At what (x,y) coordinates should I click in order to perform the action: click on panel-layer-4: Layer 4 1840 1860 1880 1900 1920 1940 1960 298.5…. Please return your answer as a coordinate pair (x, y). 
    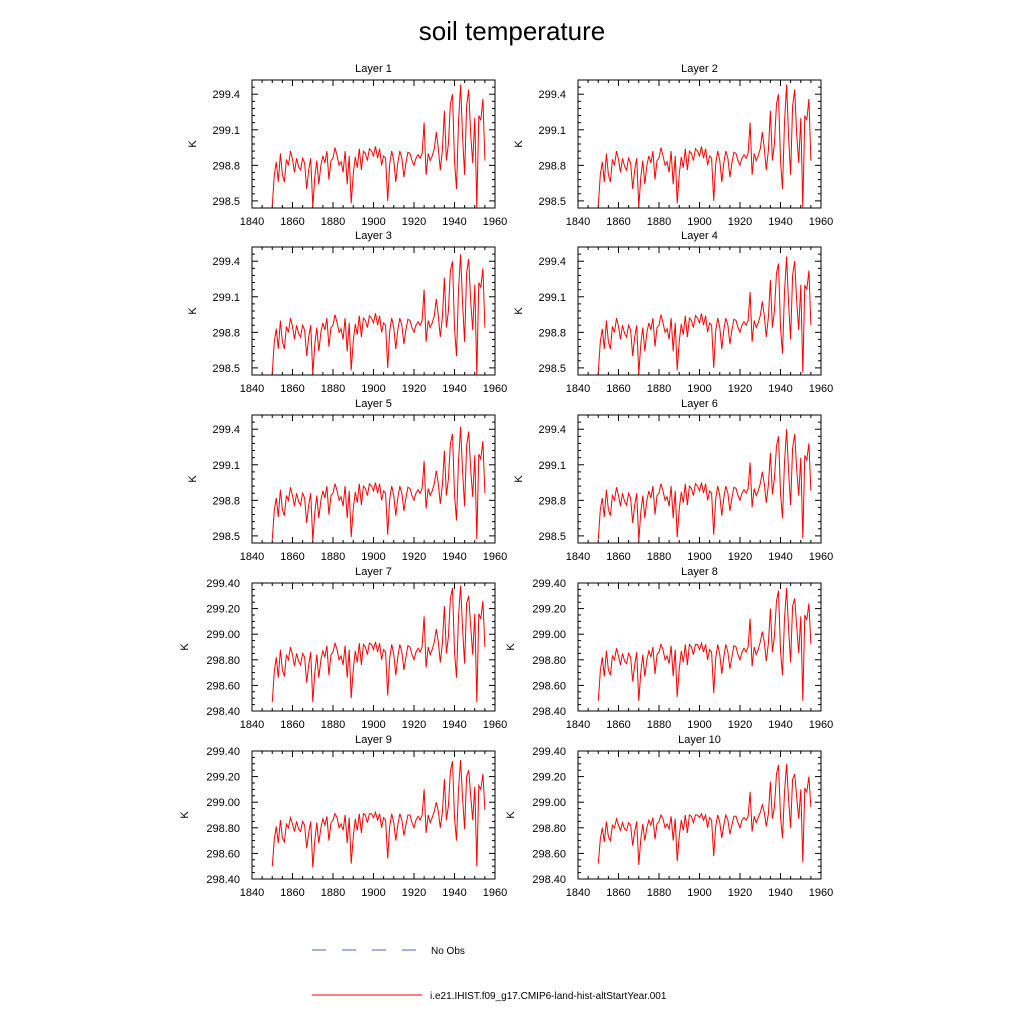
    Looking at the image, I should click on (673, 312).